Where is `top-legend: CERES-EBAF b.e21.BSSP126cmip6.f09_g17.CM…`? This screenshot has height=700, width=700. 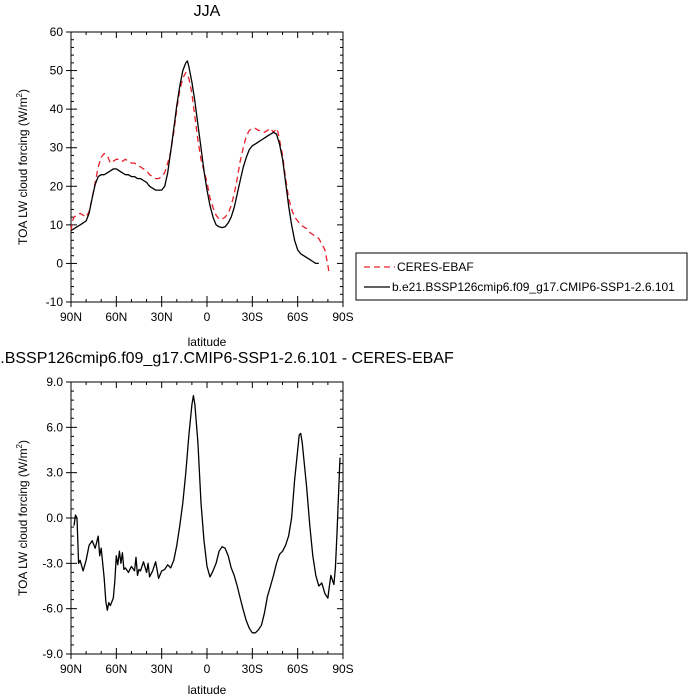 top-legend: CERES-EBAF b.e21.BSSP126cmip6.f09_g17.CM… is located at coordinates (521, 276).